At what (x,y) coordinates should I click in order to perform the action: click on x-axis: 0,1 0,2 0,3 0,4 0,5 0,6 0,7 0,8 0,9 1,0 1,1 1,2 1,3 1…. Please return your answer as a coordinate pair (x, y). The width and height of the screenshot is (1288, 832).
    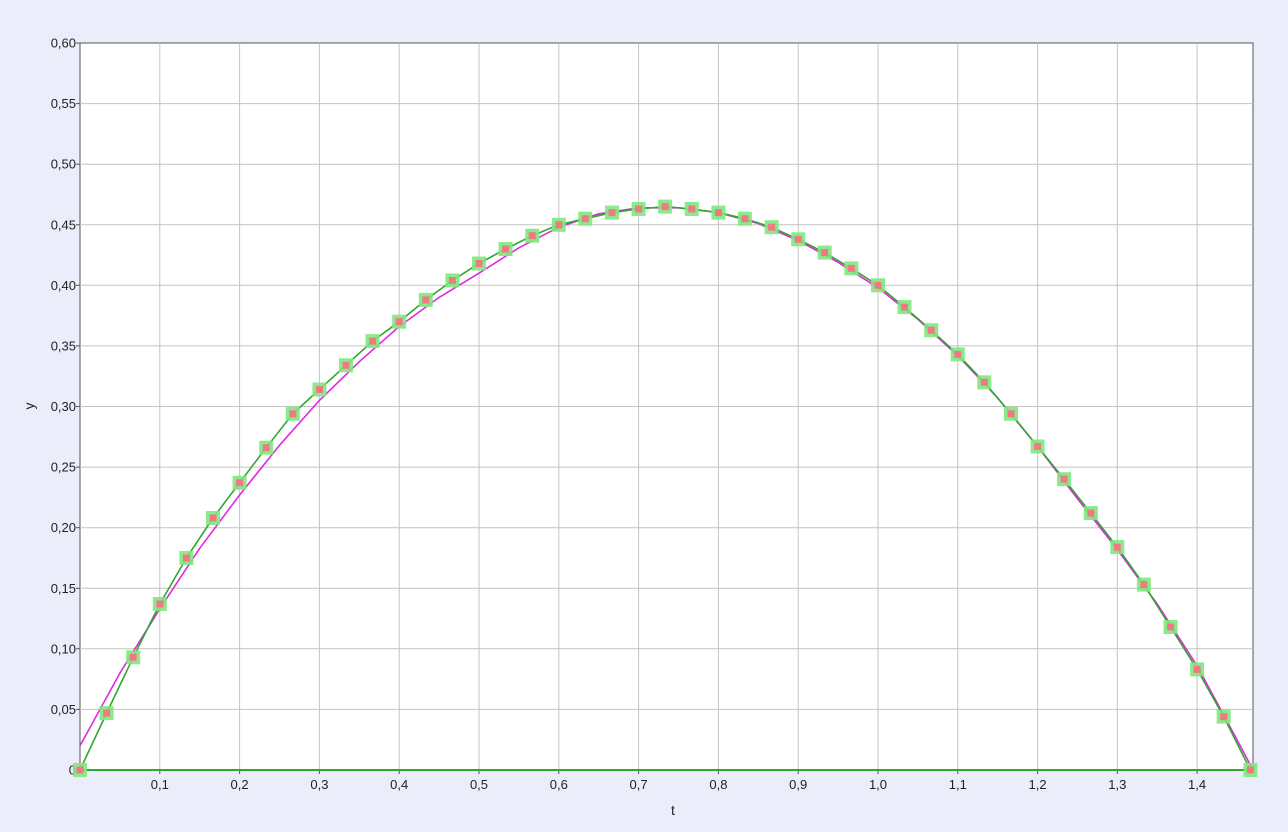
    Looking at the image, I should click on (678, 781).